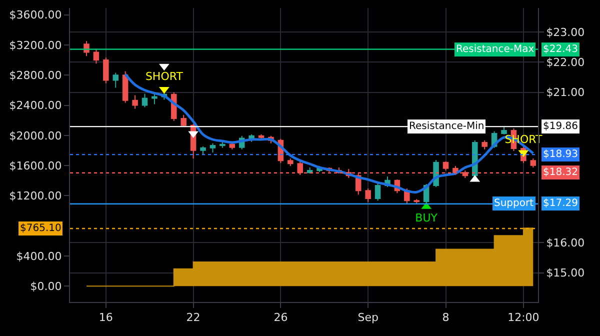 The width and height of the screenshot is (600, 336). What do you see at coordinates (560, 172) in the screenshot?
I see `y2-tick-label: $18.32` at bounding box center [560, 172].